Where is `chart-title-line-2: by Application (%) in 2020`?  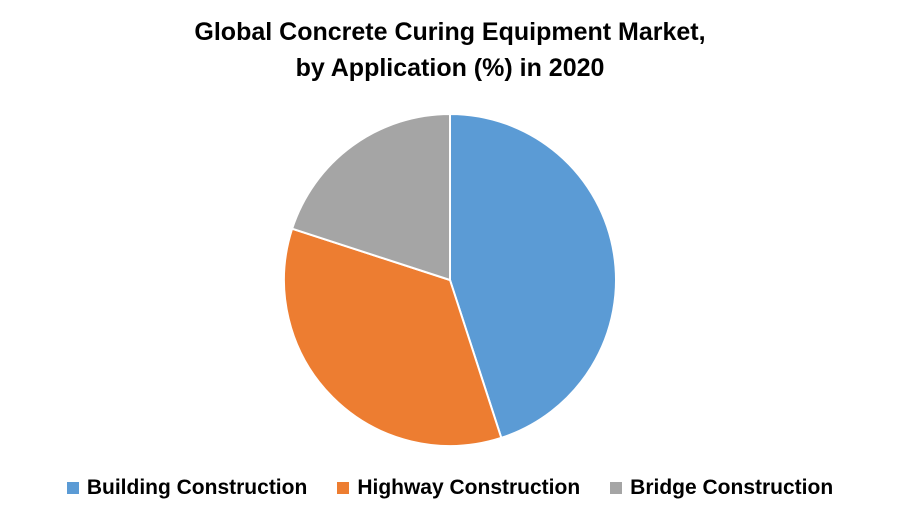
chart-title-line-2: by Application (%) in 2020 is located at coordinates (450, 68).